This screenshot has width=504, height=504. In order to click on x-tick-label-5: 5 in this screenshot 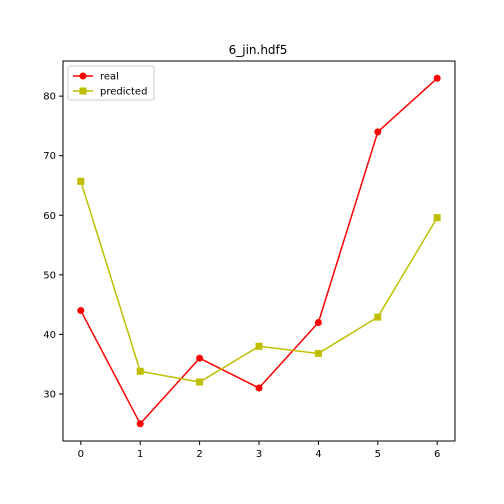, I will do `click(378, 454)`.